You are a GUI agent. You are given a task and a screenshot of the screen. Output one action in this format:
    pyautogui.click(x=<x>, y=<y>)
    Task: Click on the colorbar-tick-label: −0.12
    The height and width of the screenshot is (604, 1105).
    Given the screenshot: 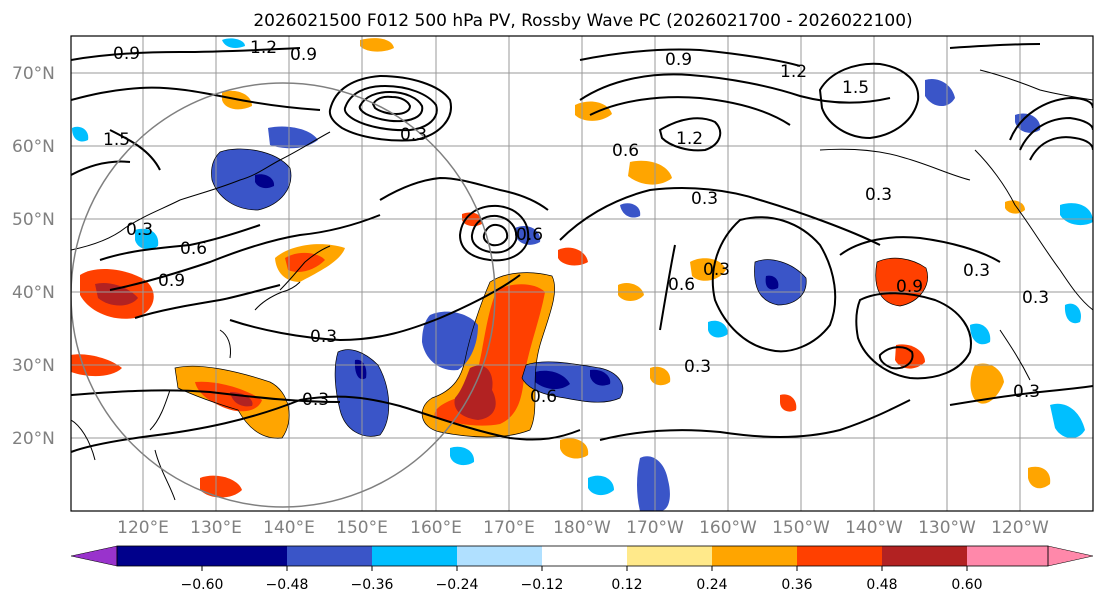 What is the action you would take?
    pyautogui.click(x=542, y=585)
    